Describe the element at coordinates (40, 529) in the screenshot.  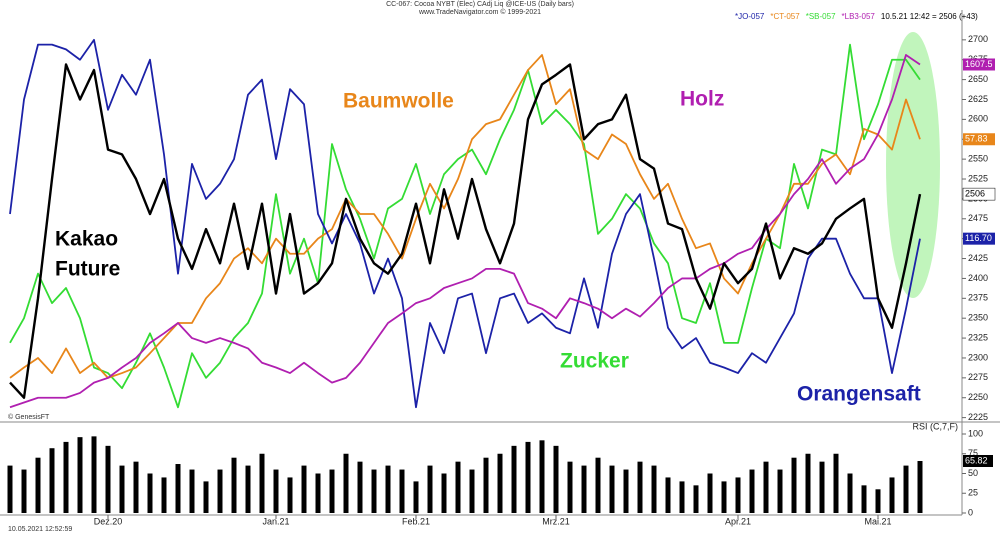
I see `timestamp: 10.05.2021 12:52:59` at that location.